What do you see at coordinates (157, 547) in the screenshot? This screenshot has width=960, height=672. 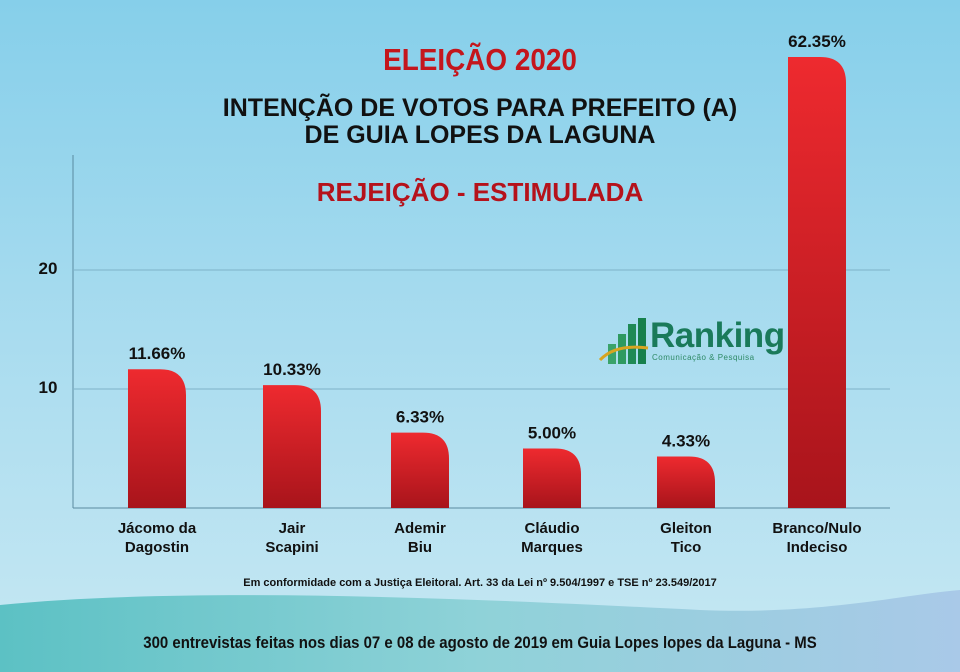 I see `x-tick-label: Dagostin` at bounding box center [157, 547].